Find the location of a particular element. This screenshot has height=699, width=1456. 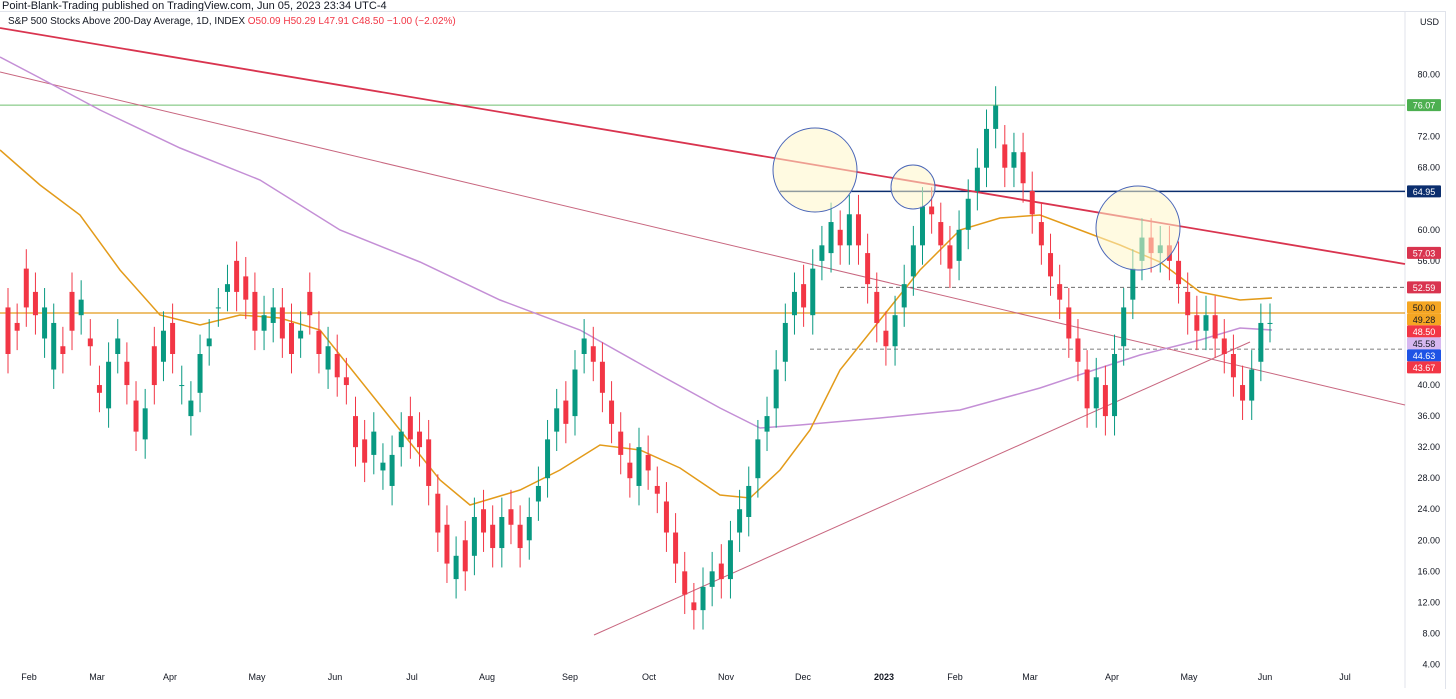

low-value: L47.91 is located at coordinates (333, 21).